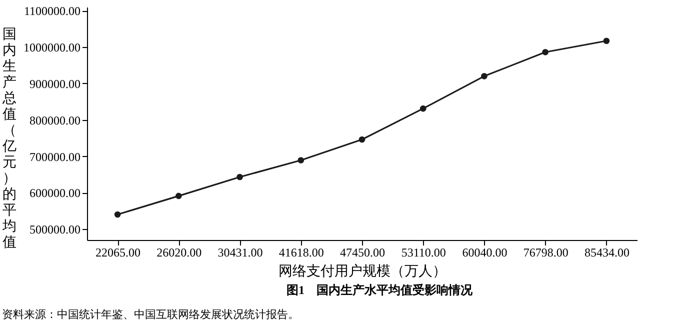 The height and width of the screenshot is (328, 699). Describe the element at coordinates (485, 253) in the screenshot. I see `x-tick-label: 60040.00` at that location.